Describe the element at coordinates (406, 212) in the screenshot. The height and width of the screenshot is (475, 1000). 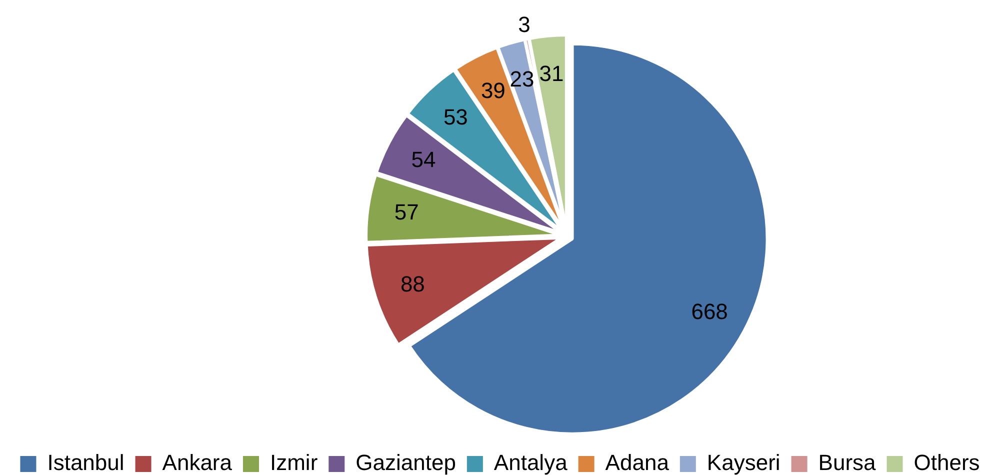
I see `data-label: 57` at that location.